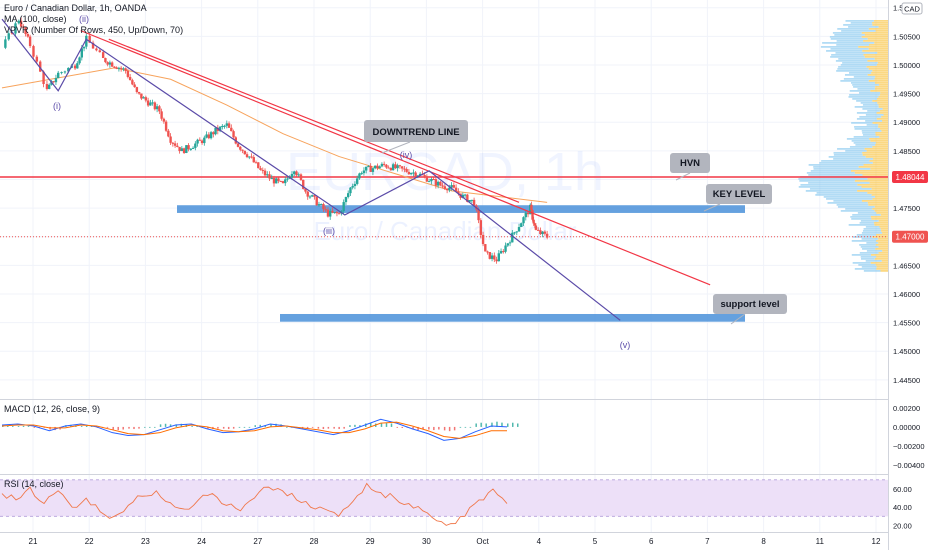  Describe the element at coordinates (690, 163) in the screenshot. I see `hvn-callout-box` at that location.